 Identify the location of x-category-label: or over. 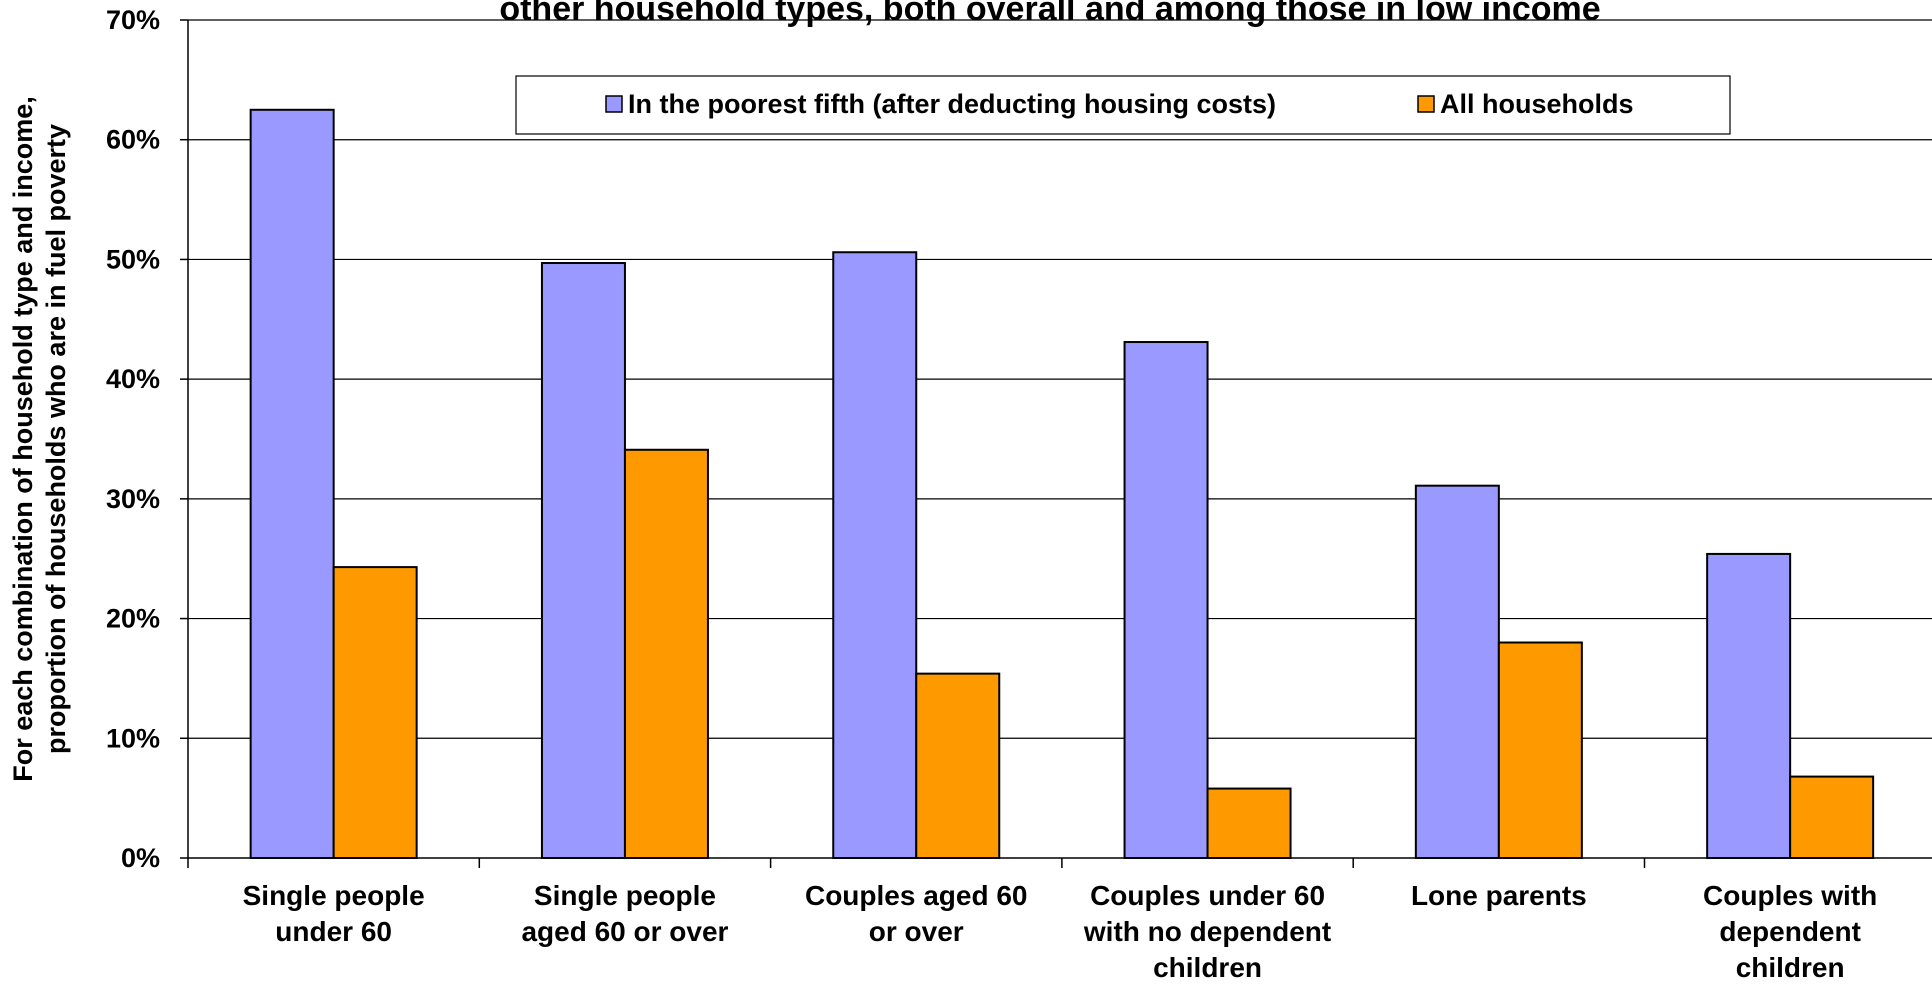
(916, 931).